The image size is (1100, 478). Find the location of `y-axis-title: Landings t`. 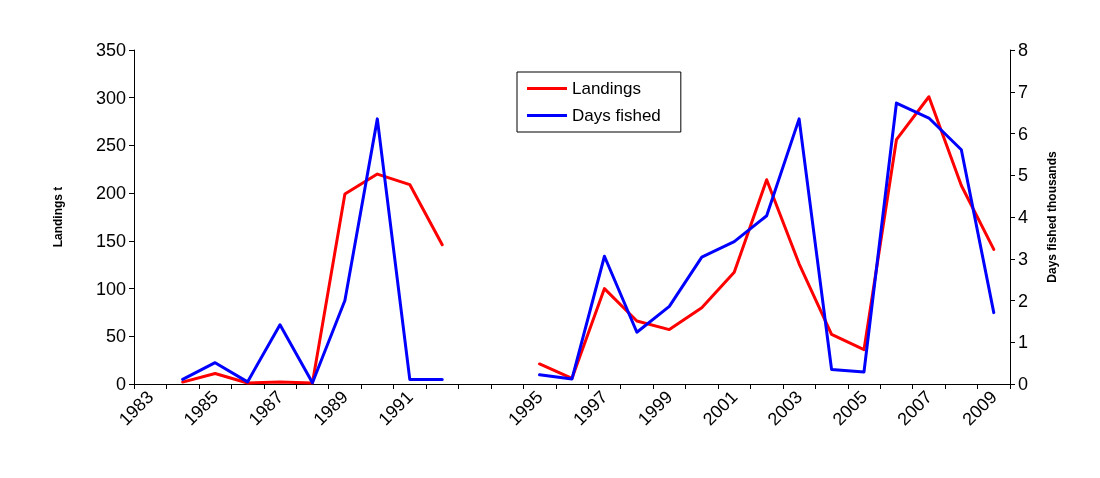

y-axis-title: Landings t is located at coordinates (58, 217).